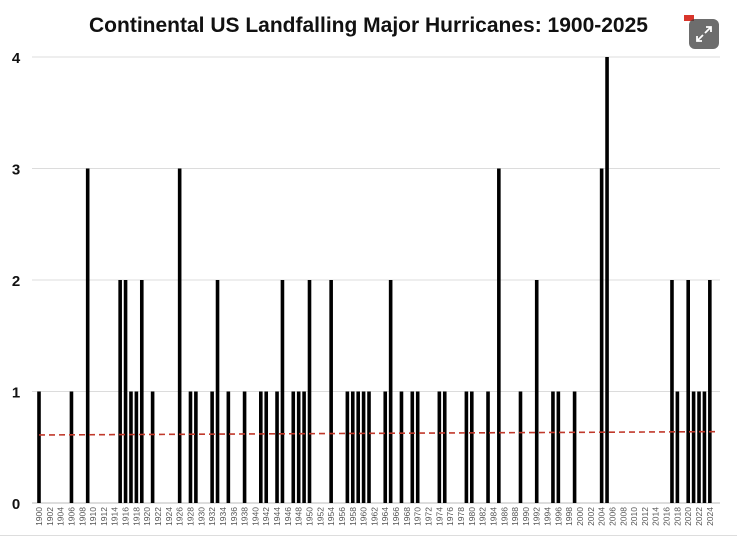 The image size is (737, 543). I want to click on bar-1965, so click(390, 391).